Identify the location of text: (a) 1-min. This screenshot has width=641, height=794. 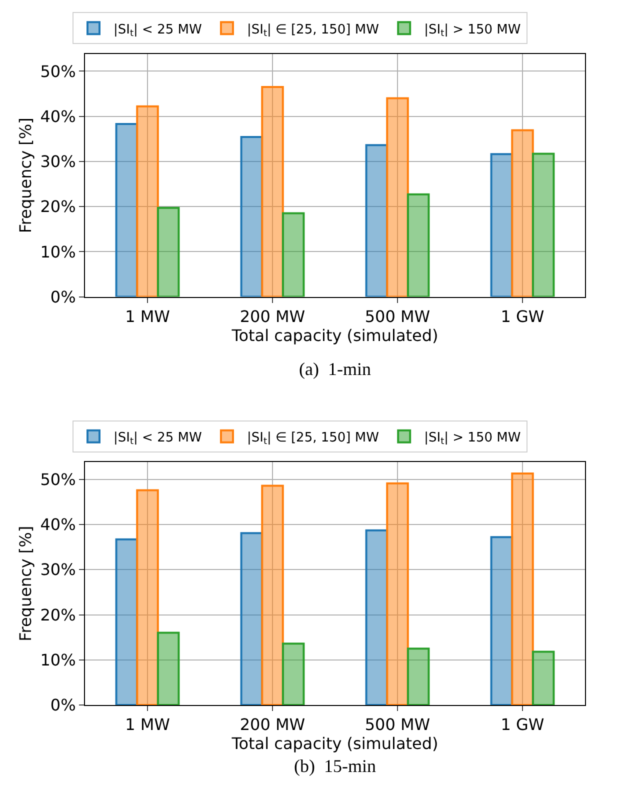
(335, 369).